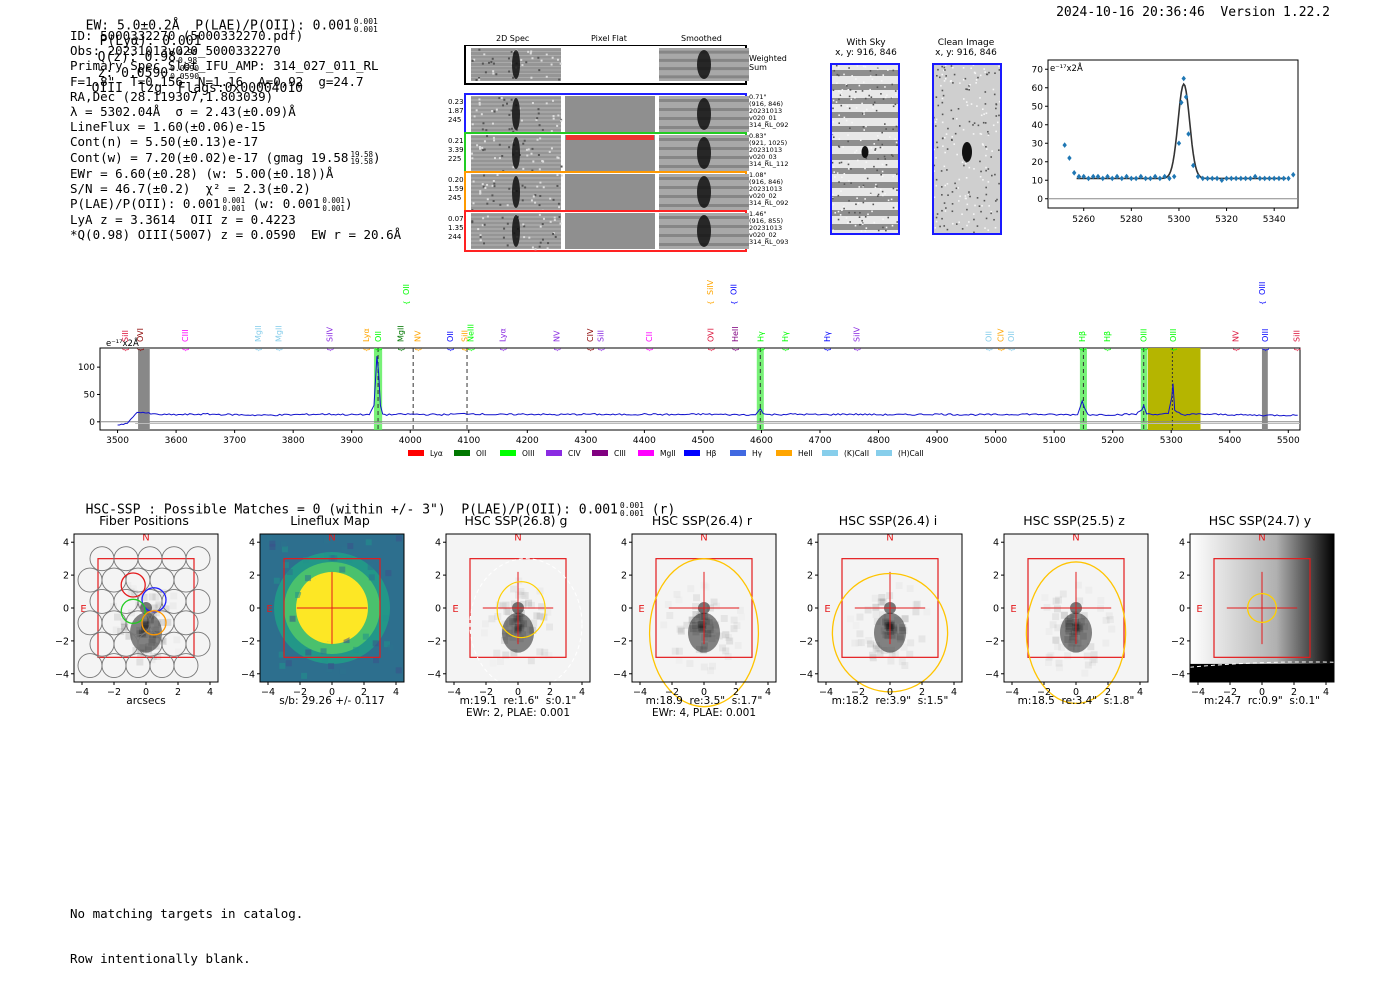 The image size is (1400, 981). Describe the element at coordinates (1178, 674) in the screenshot. I see `hsc-y-tick-label: −4` at that location.